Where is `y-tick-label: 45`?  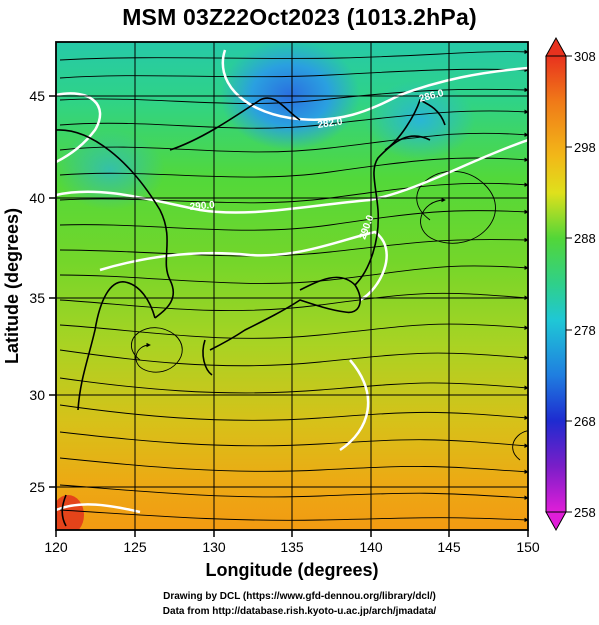
y-tick-label: 45 is located at coordinates (37, 96).